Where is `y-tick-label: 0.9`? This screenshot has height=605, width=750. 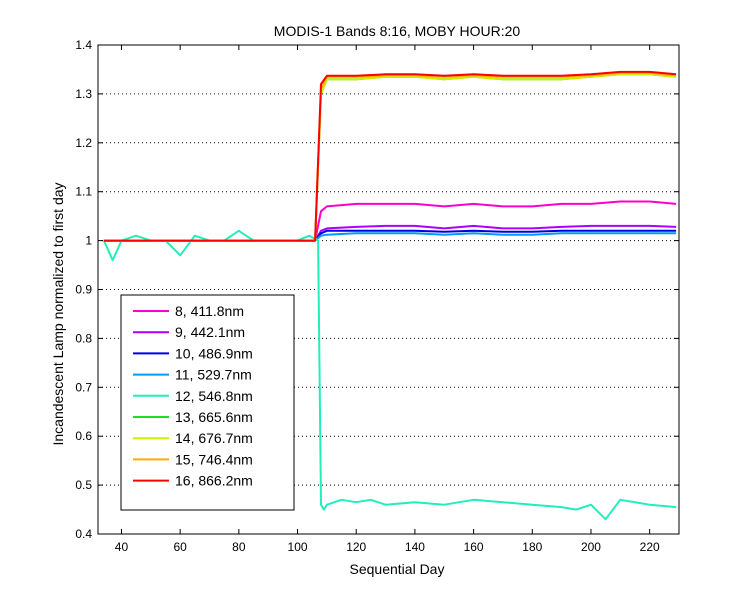
y-tick-label: 0.9 is located at coordinates (83, 290).